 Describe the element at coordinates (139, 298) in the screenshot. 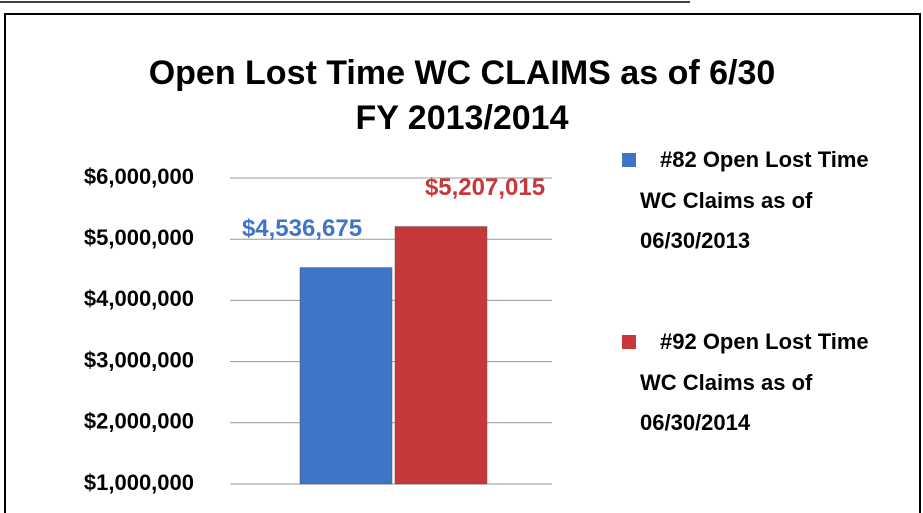

I see `y-tick-label: $4,000,000` at that location.